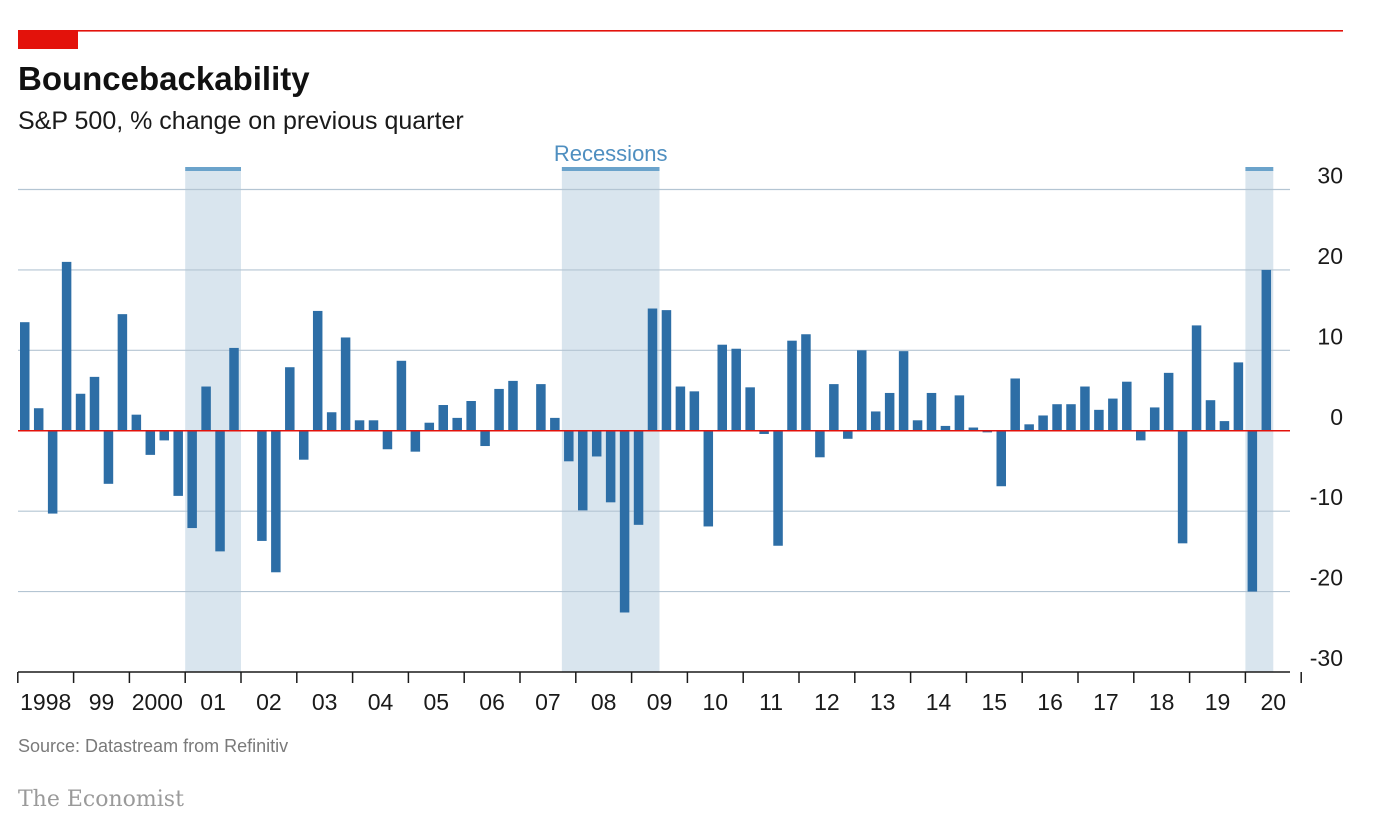 The image size is (1374, 834). I want to click on x-tick-label: 1998, so click(45, 702).